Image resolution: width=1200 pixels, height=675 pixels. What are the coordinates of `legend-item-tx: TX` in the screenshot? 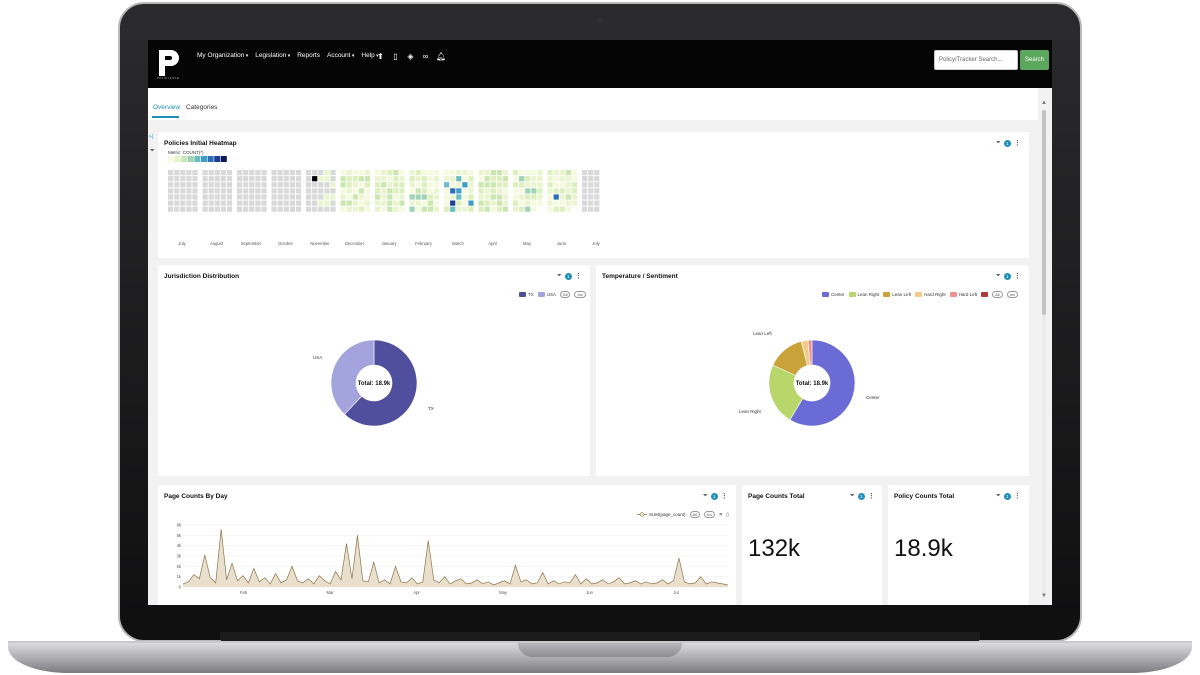 It's located at (526, 294).